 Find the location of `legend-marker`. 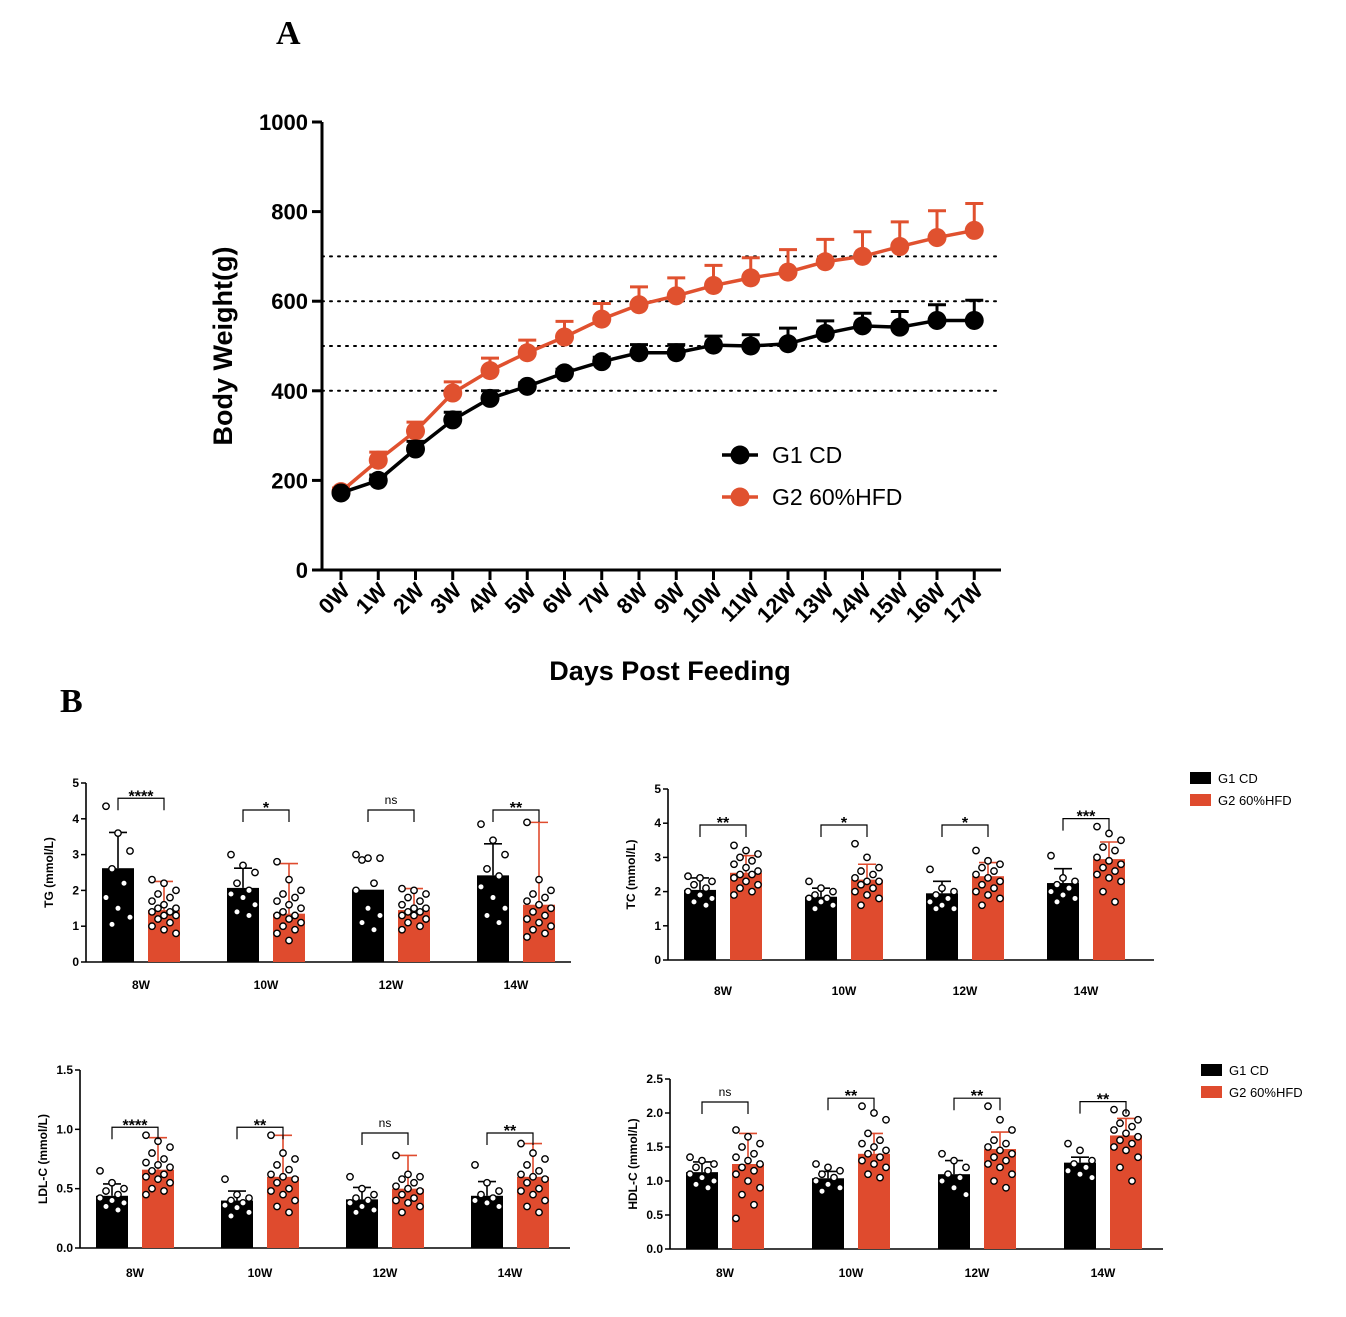

legend-marker is located at coordinates (740, 455).